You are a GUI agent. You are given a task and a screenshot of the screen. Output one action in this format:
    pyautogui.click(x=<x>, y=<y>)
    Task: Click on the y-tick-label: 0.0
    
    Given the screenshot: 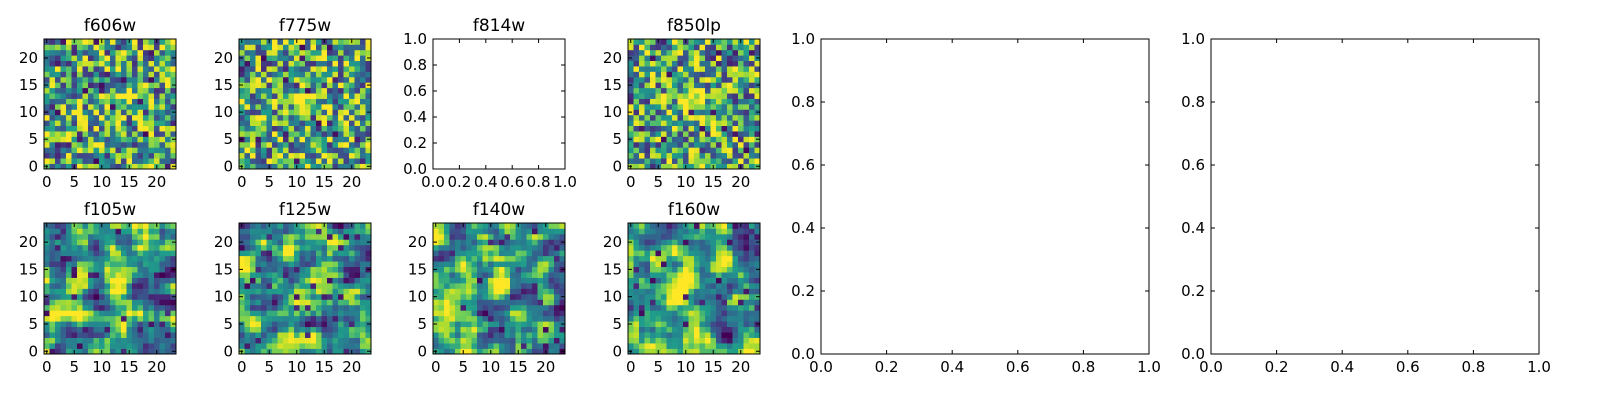 What is the action you would take?
    pyautogui.click(x=803, y=354)
    